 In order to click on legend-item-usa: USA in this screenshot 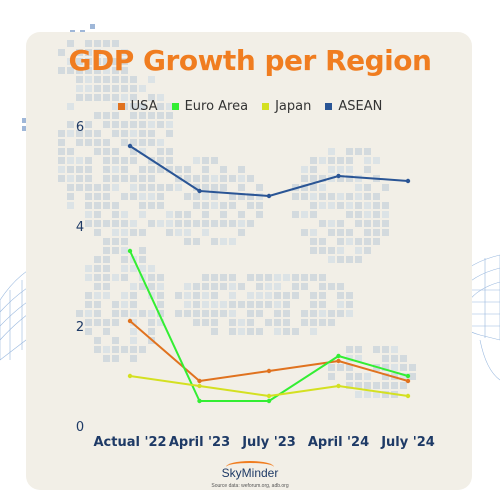, I will do `click(137, 106)`.